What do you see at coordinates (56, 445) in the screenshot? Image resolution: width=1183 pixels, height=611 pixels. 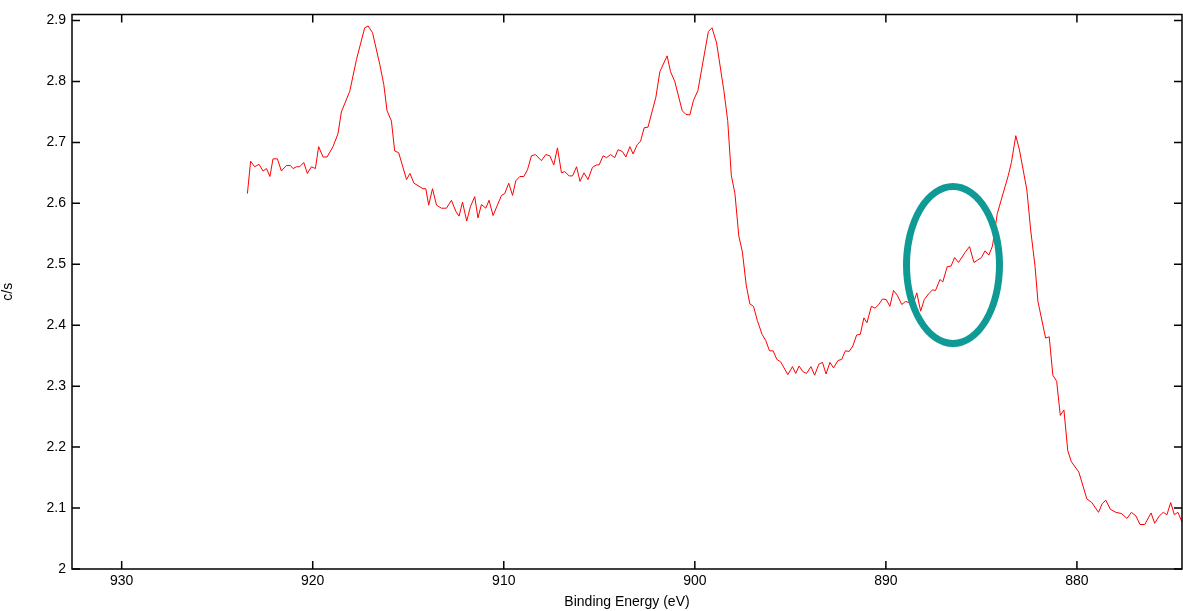 I see `y-tick-label: 2.2` at bounding box center [56, 445].